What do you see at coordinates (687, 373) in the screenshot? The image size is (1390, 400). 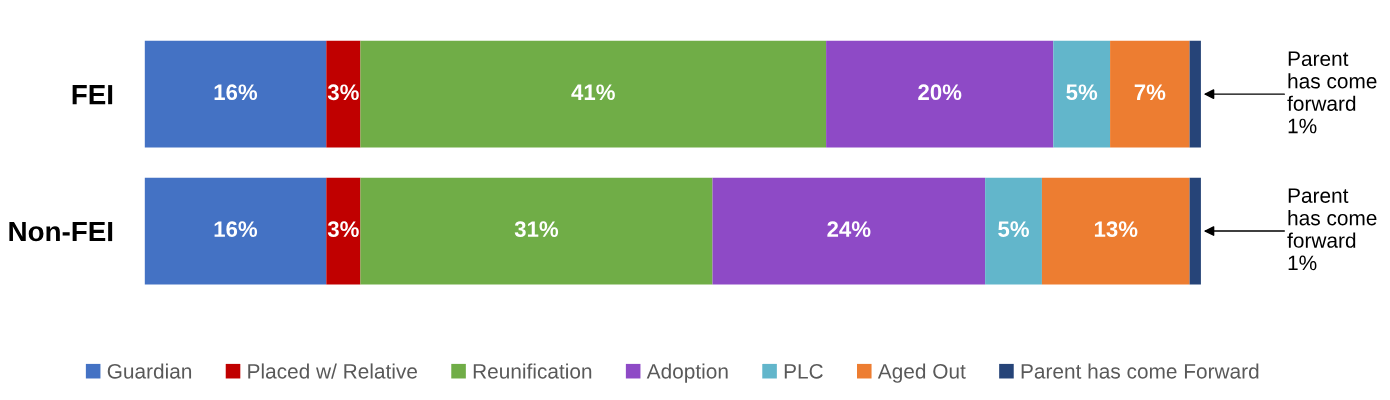 I see `legend-label: Adoption` at bounding box center [687, 373].